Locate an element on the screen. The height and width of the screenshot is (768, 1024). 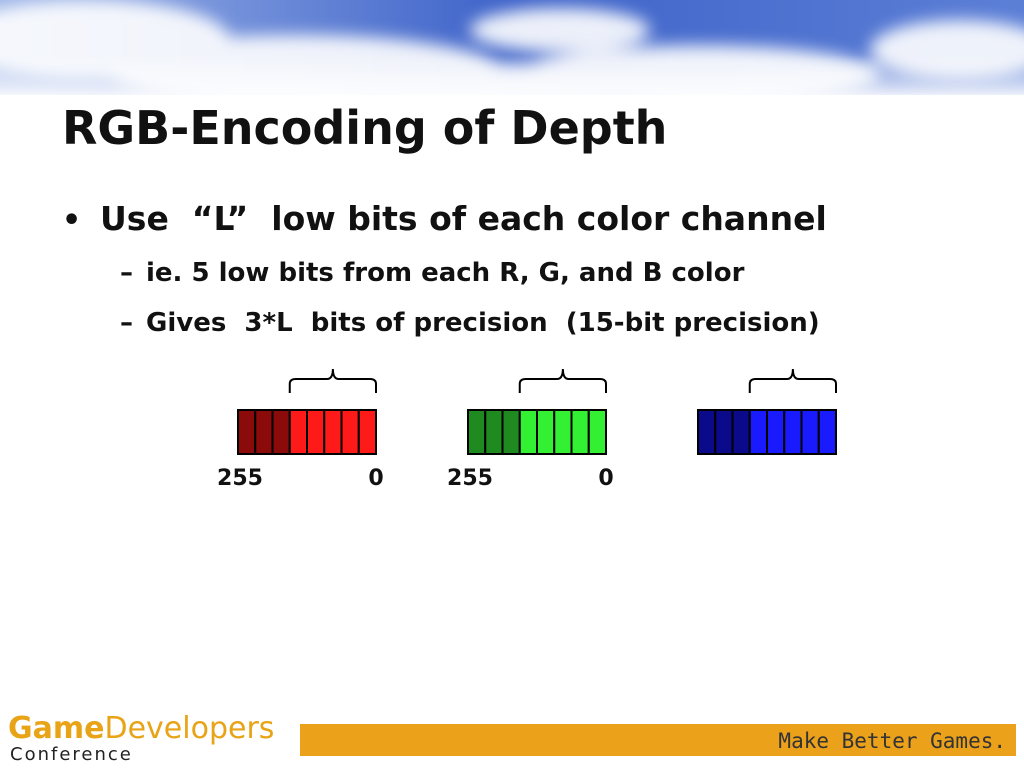
logo-game: Game is located at coordinates (56, 728).